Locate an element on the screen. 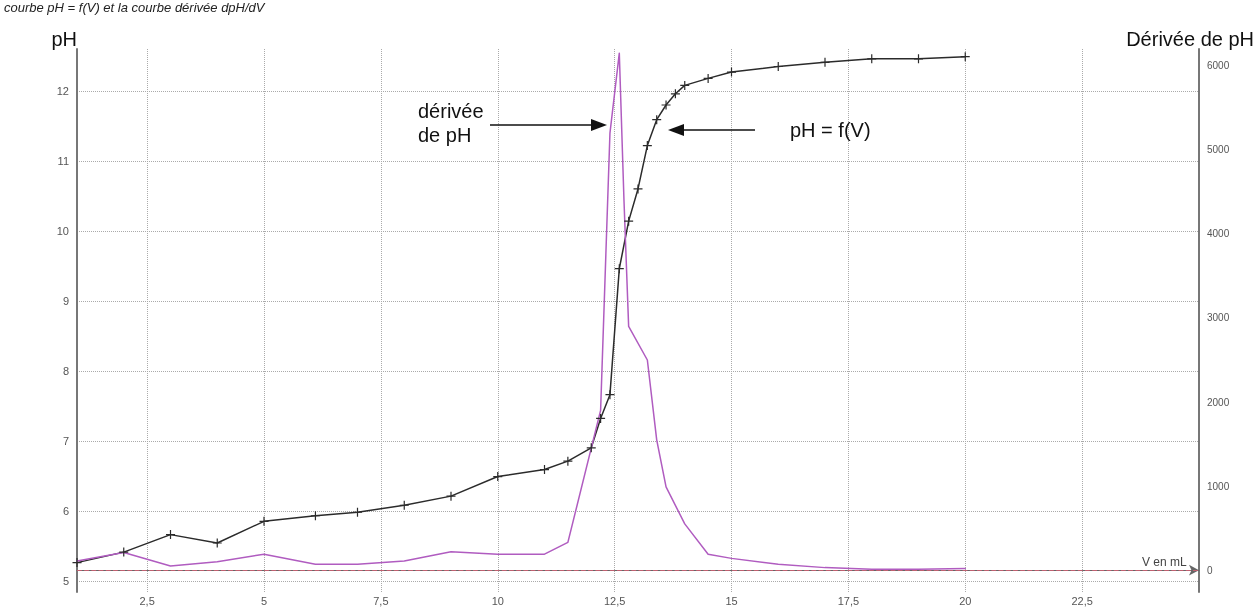  x-tick-label: 5 is located at coordinates (264, 600).